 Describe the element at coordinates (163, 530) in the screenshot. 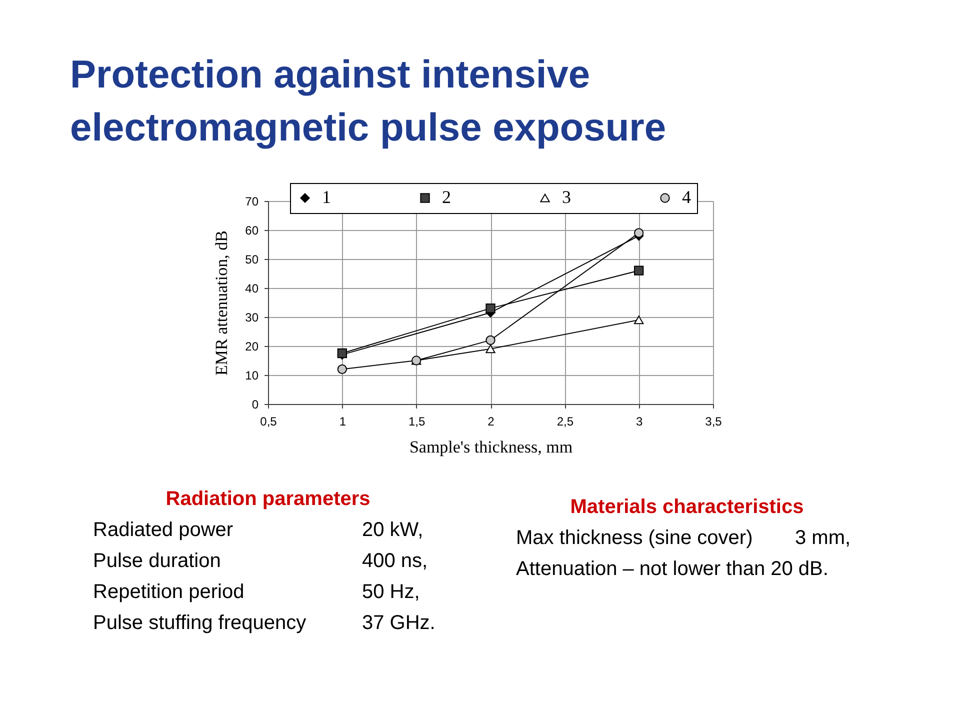

I see `text: Radiated power` at that location.